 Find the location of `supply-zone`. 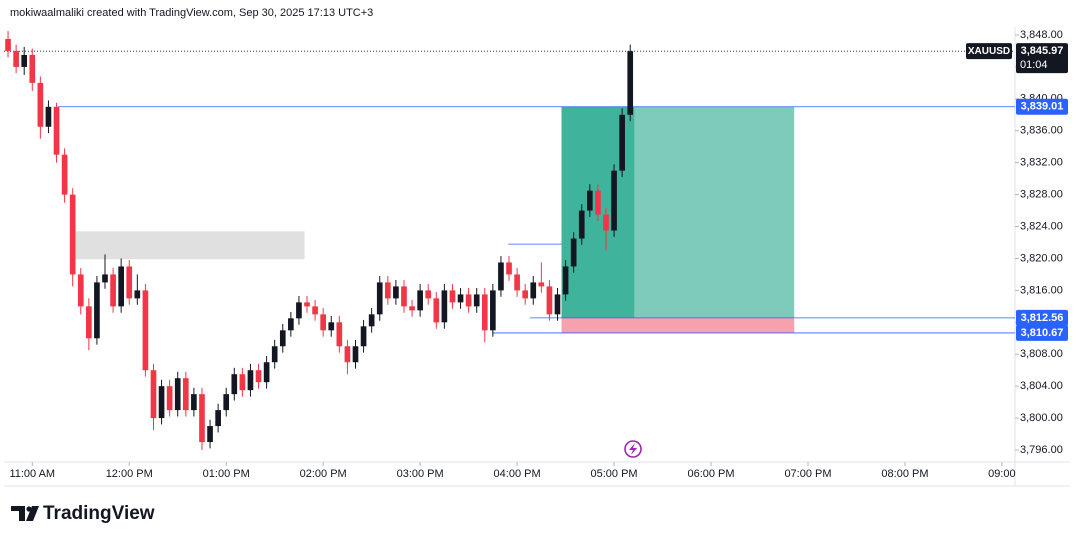

supply-zone is located at coordinates (188, 245).